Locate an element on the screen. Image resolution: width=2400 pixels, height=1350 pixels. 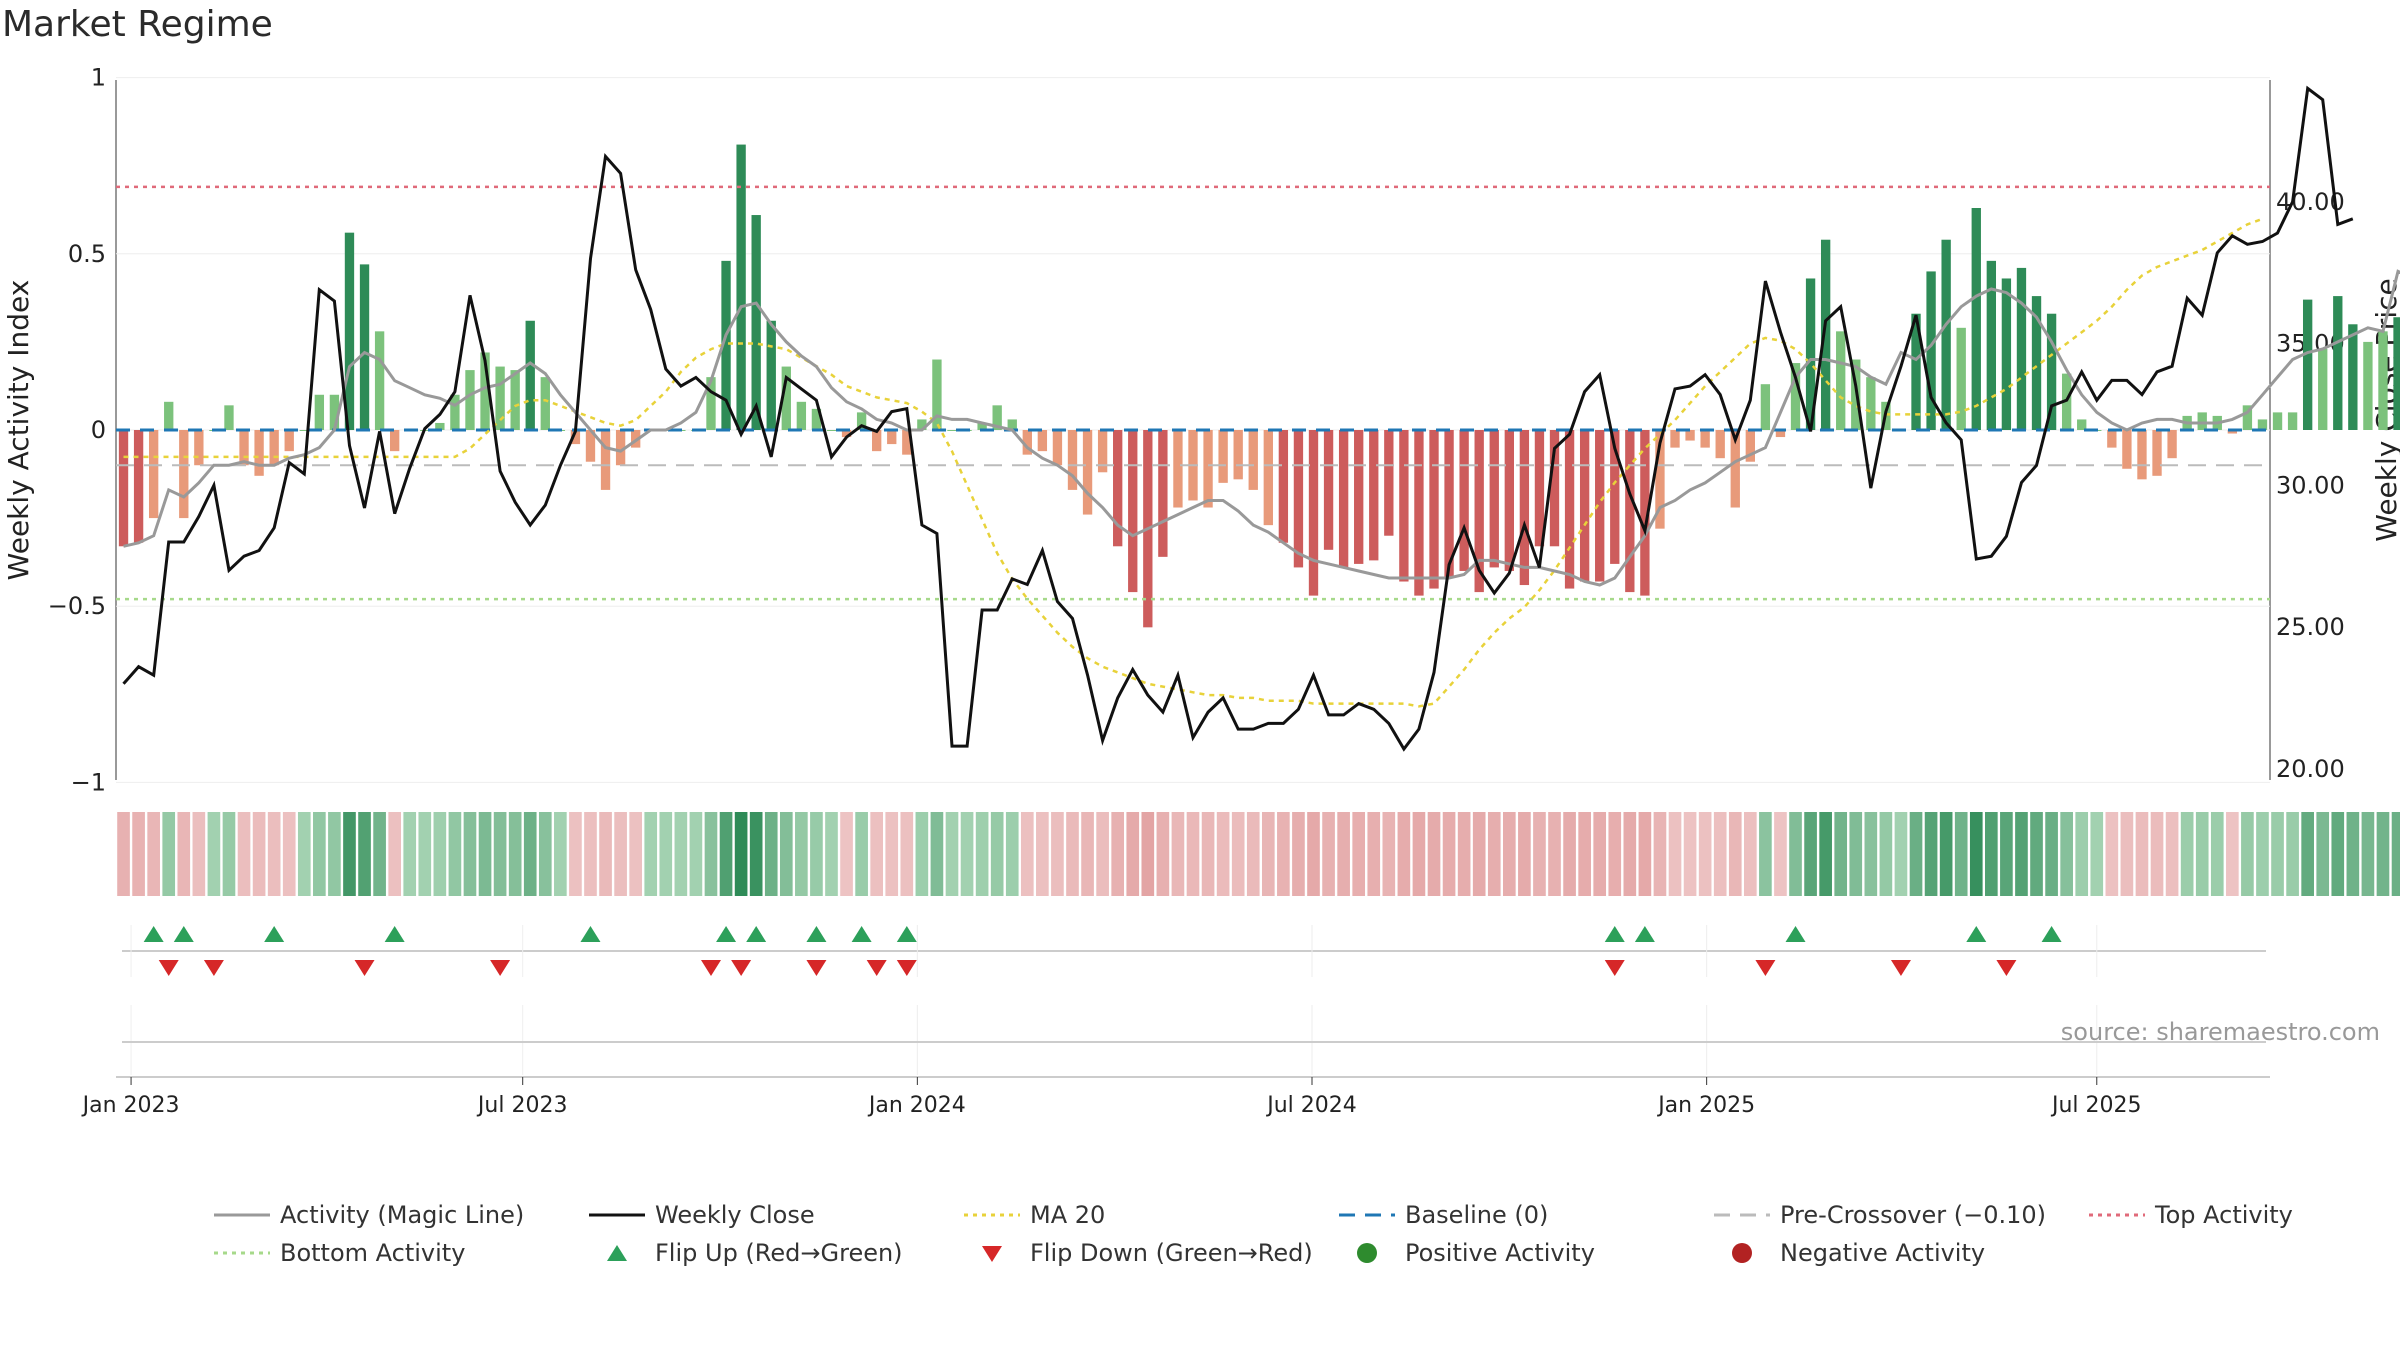
left-tick-label: 0.5 is located at coordinates (87, 254).